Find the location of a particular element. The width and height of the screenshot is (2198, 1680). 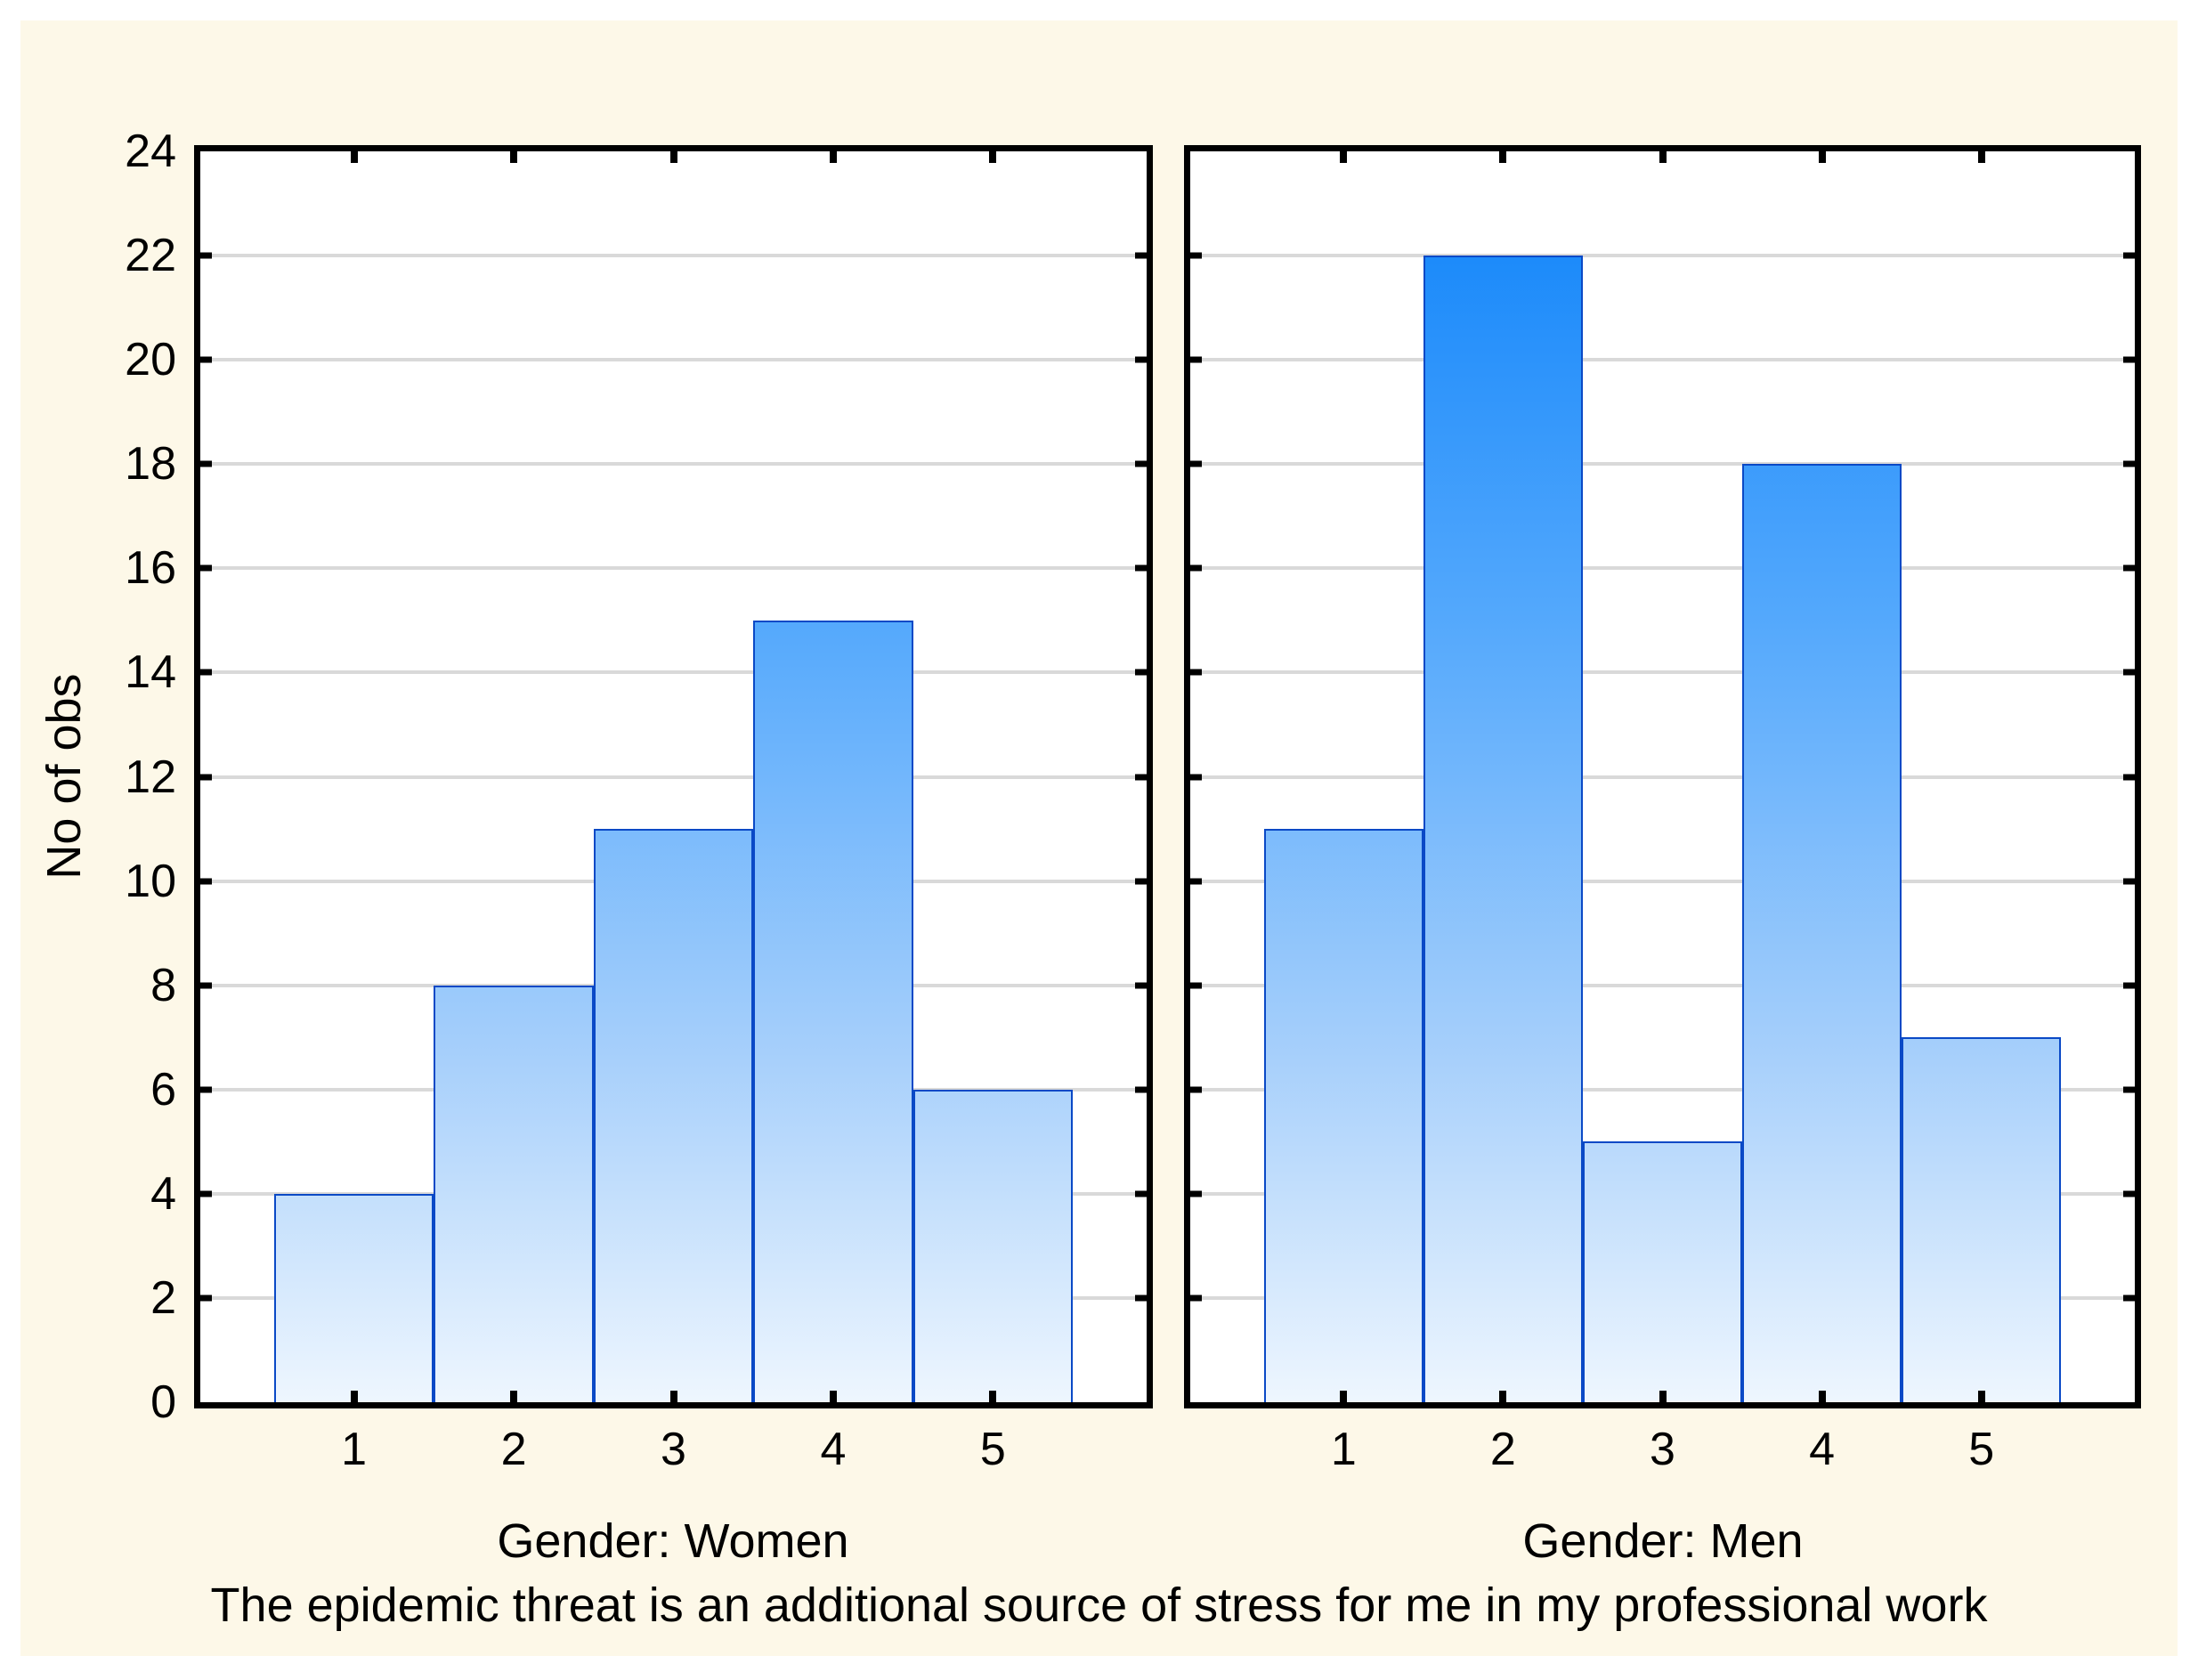

y-tick-label: 16 is located at coordinates (150, 568).